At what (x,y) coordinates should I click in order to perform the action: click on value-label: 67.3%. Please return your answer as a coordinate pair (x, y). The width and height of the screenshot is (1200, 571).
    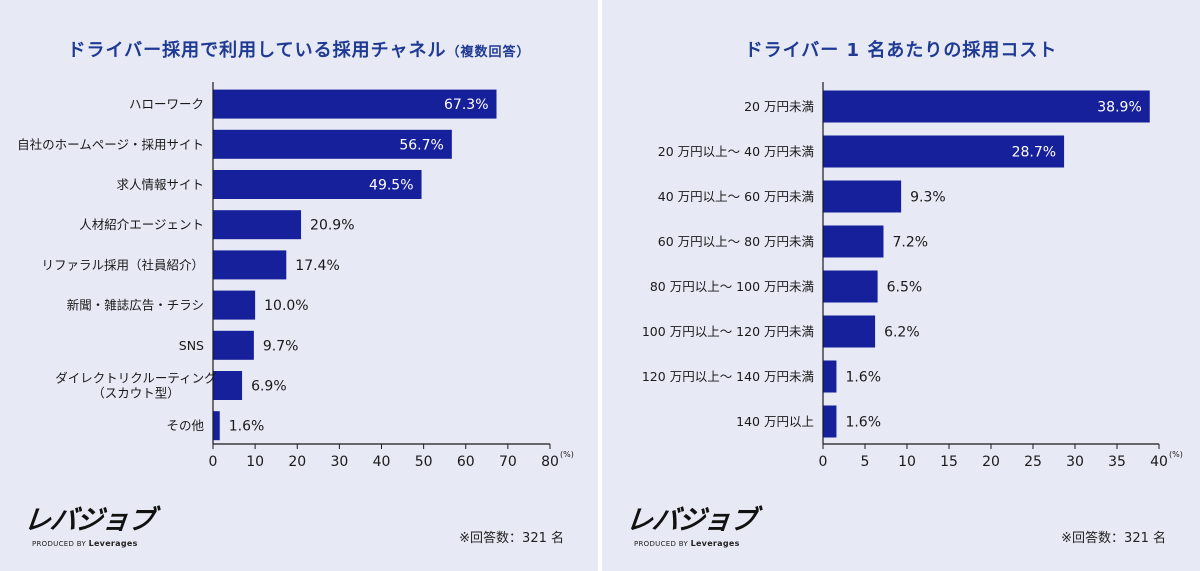
    Looking at the image, I should click on (466, 105).